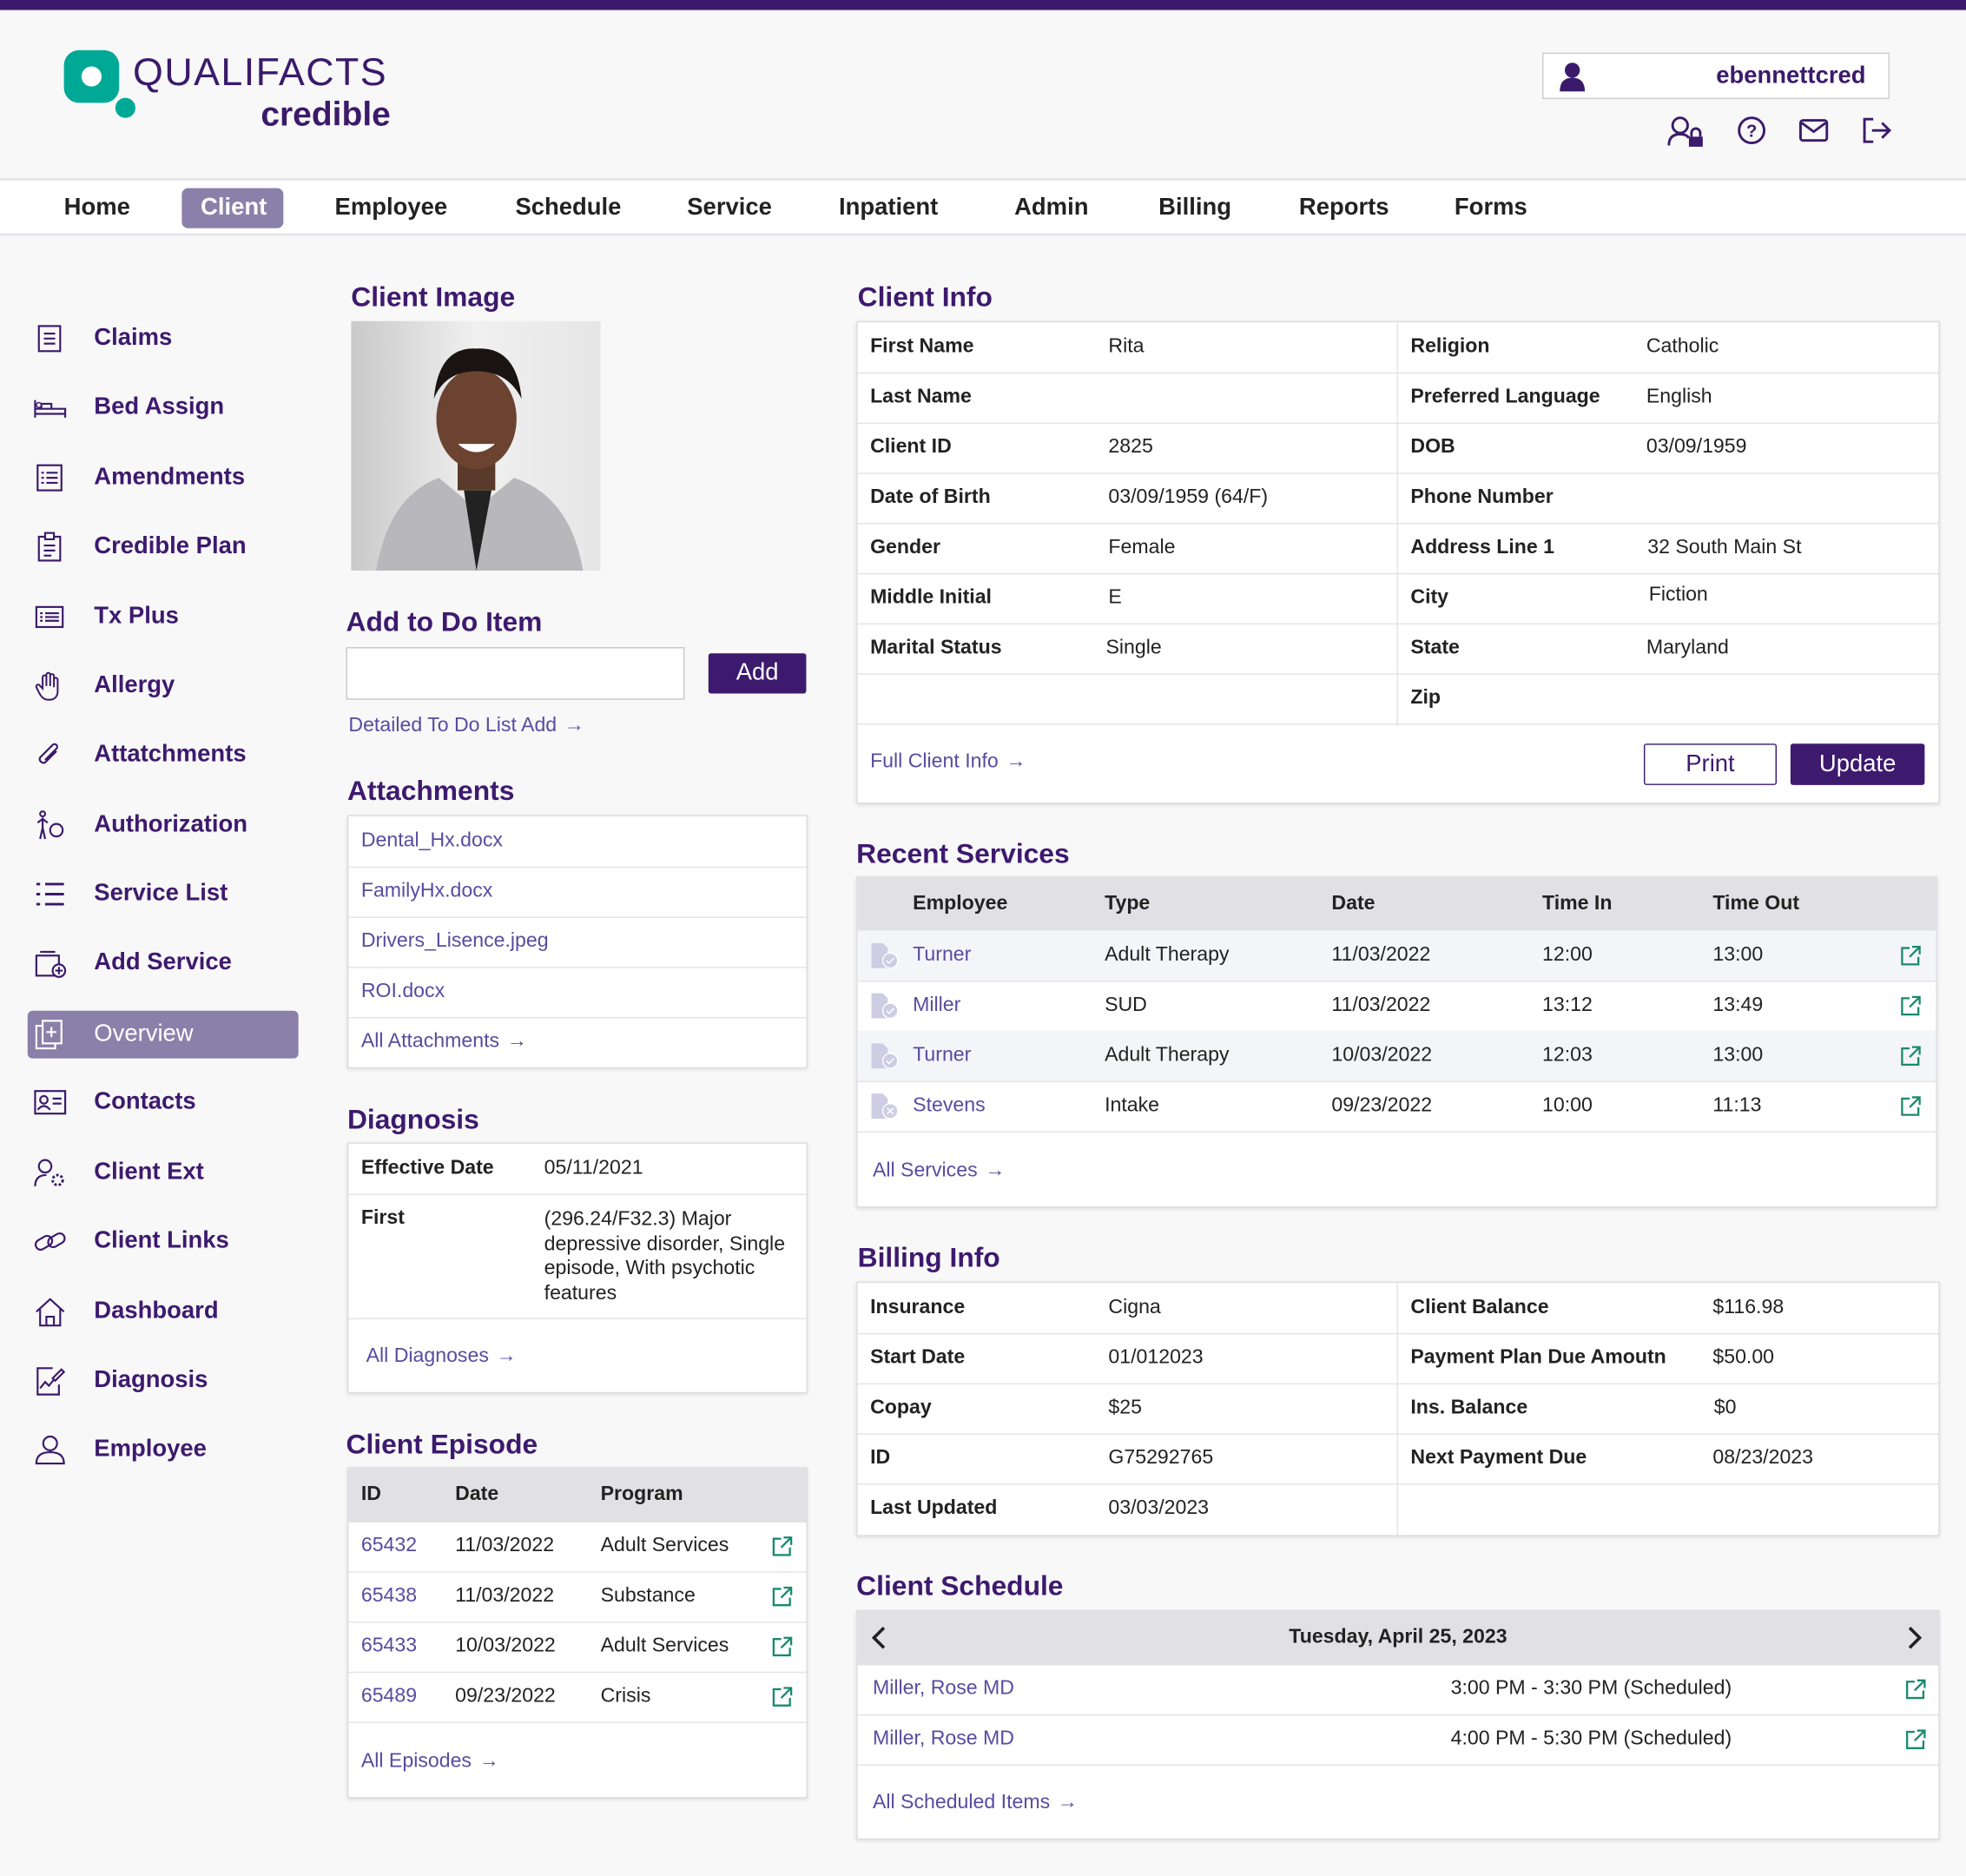 The width and height of the screenshot is (1966, 1876). I want to click on sidebar-label: Client Ext, so click(149, 1172).